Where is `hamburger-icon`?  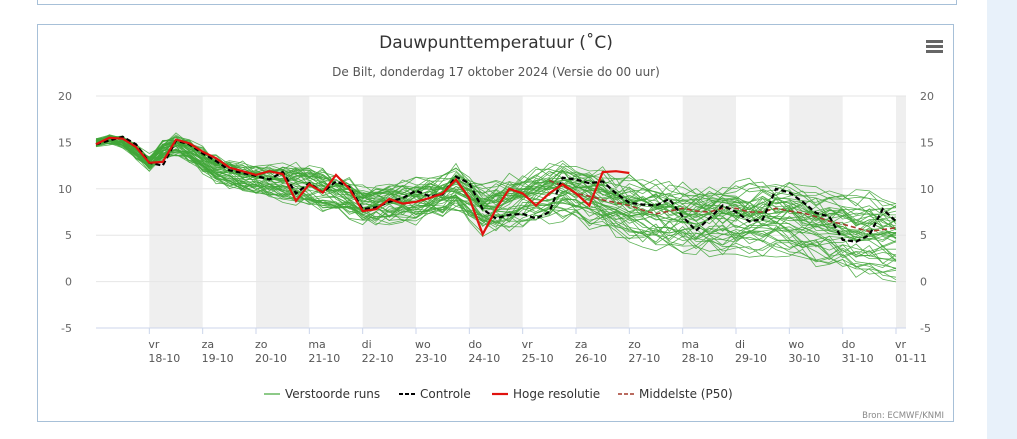
hamburger-icon is located at coordinates (934, 46).